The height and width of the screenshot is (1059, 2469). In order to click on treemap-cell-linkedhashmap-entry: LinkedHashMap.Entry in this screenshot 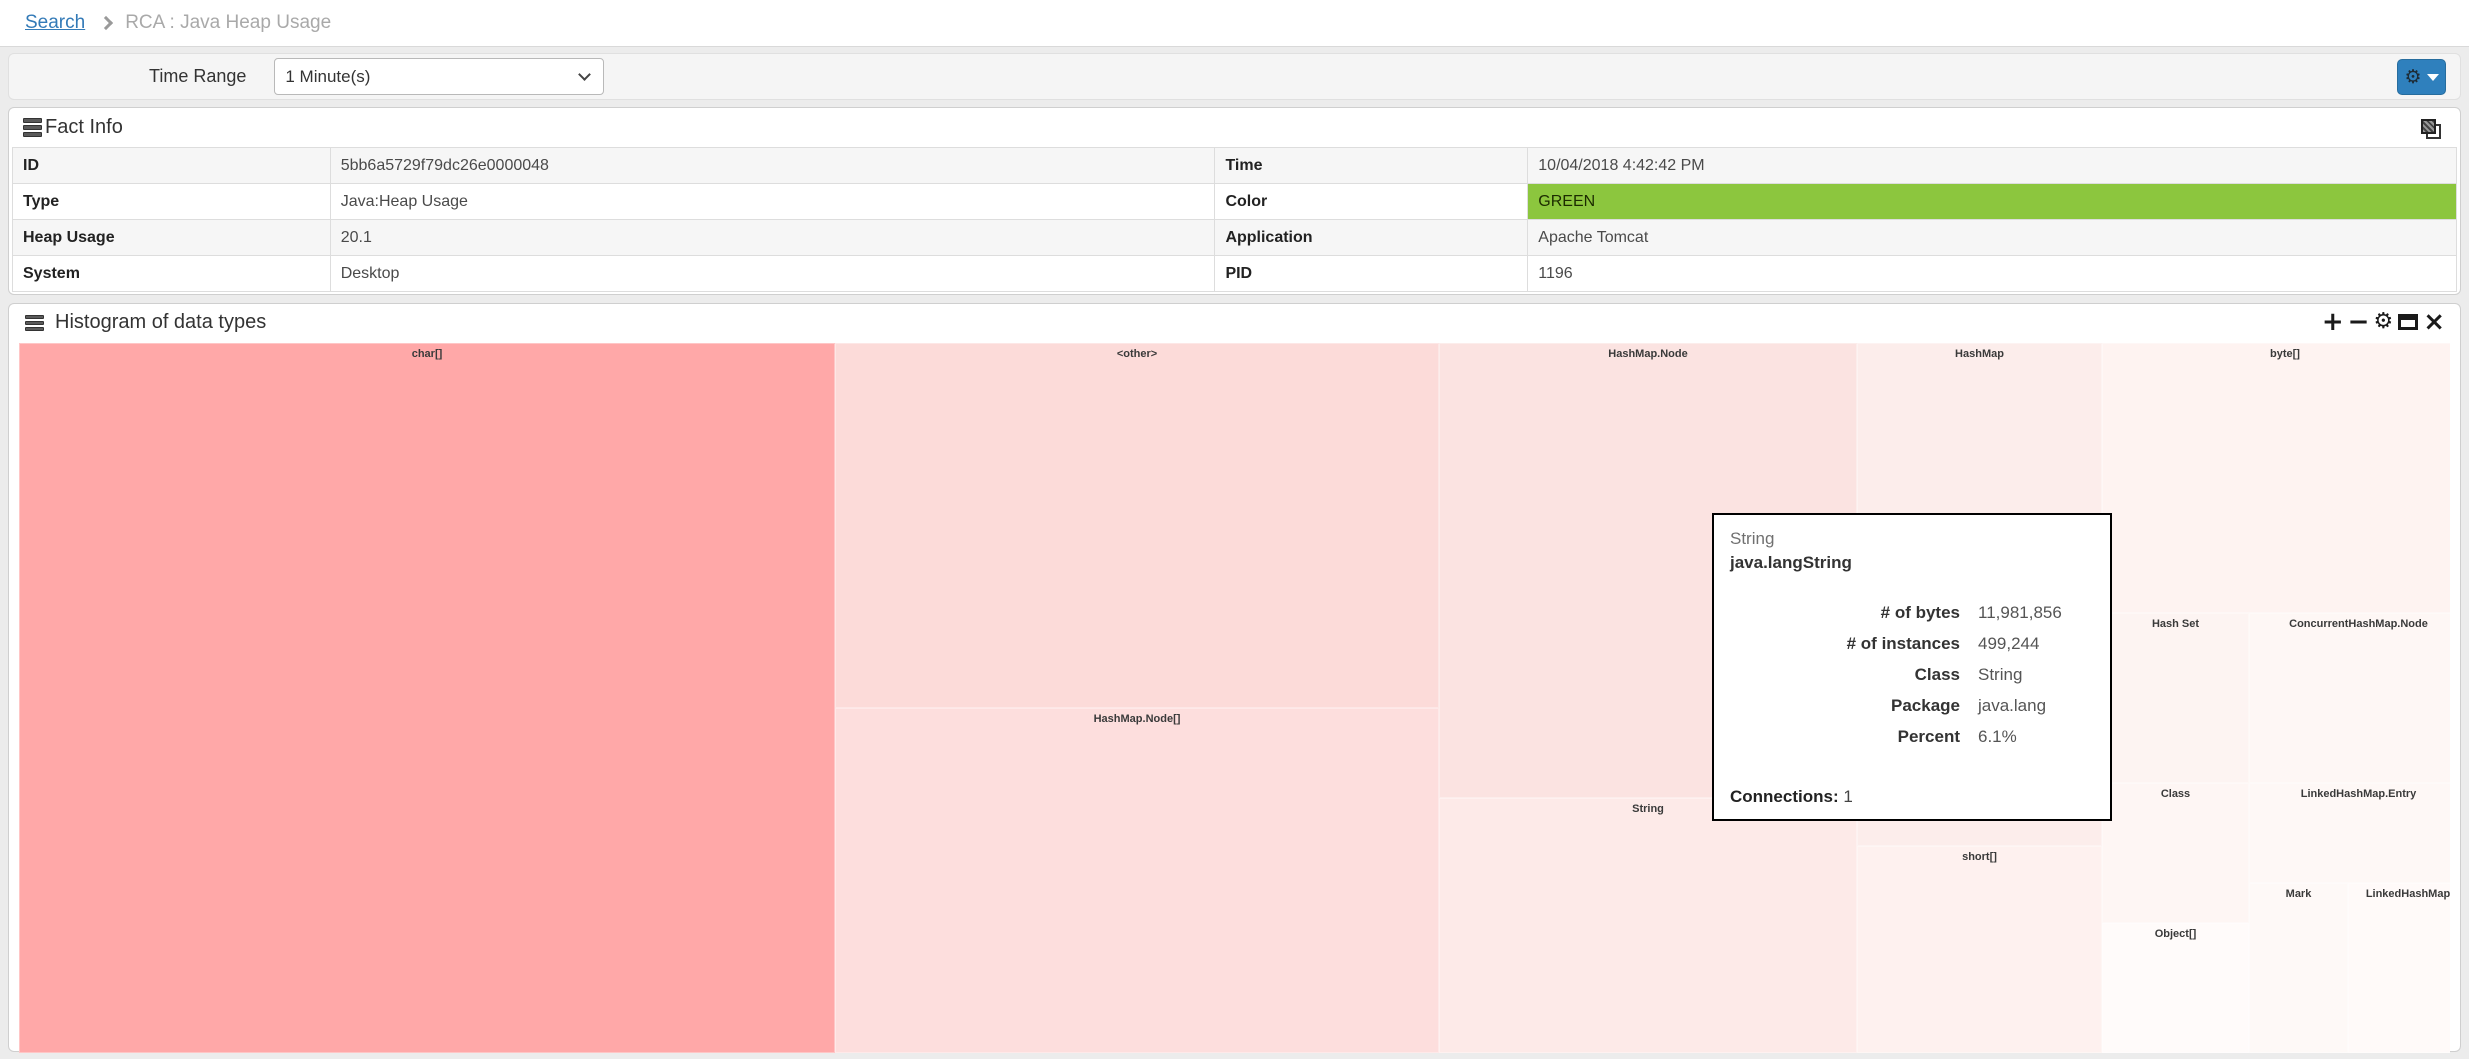, I will do `click(2349, 833)`.